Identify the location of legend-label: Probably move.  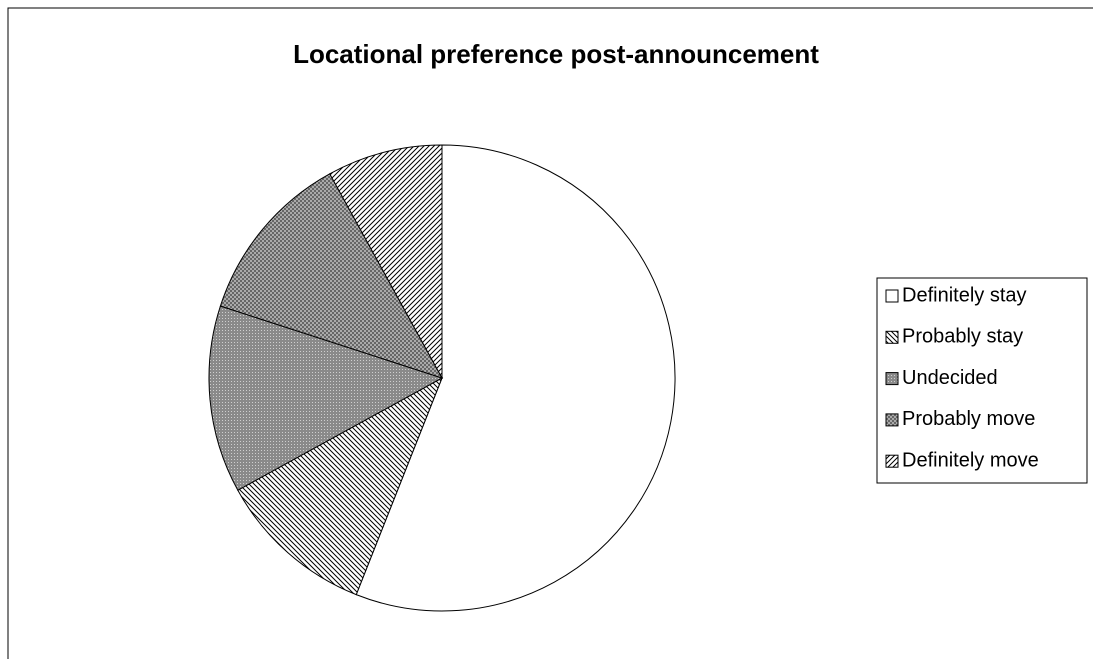
(968, 419).